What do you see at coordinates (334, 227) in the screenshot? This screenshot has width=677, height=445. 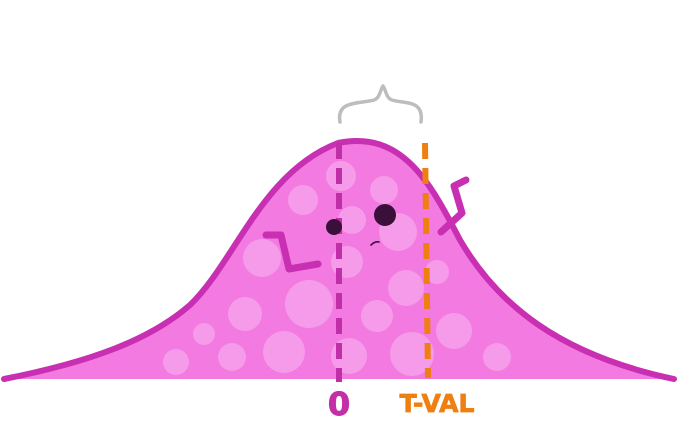 I see `left-eye-icon` at bounding box center [334, 227].